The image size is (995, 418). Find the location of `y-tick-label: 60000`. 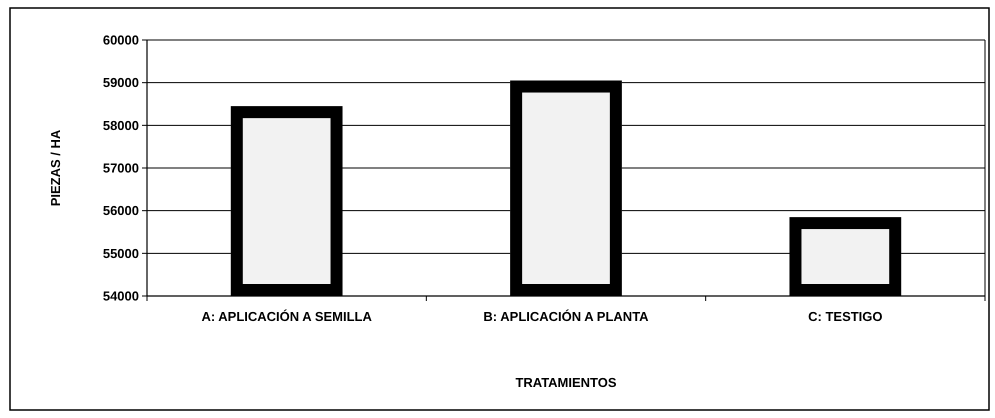

y-tick-label: 60000 is located at coordinates (120, 40).